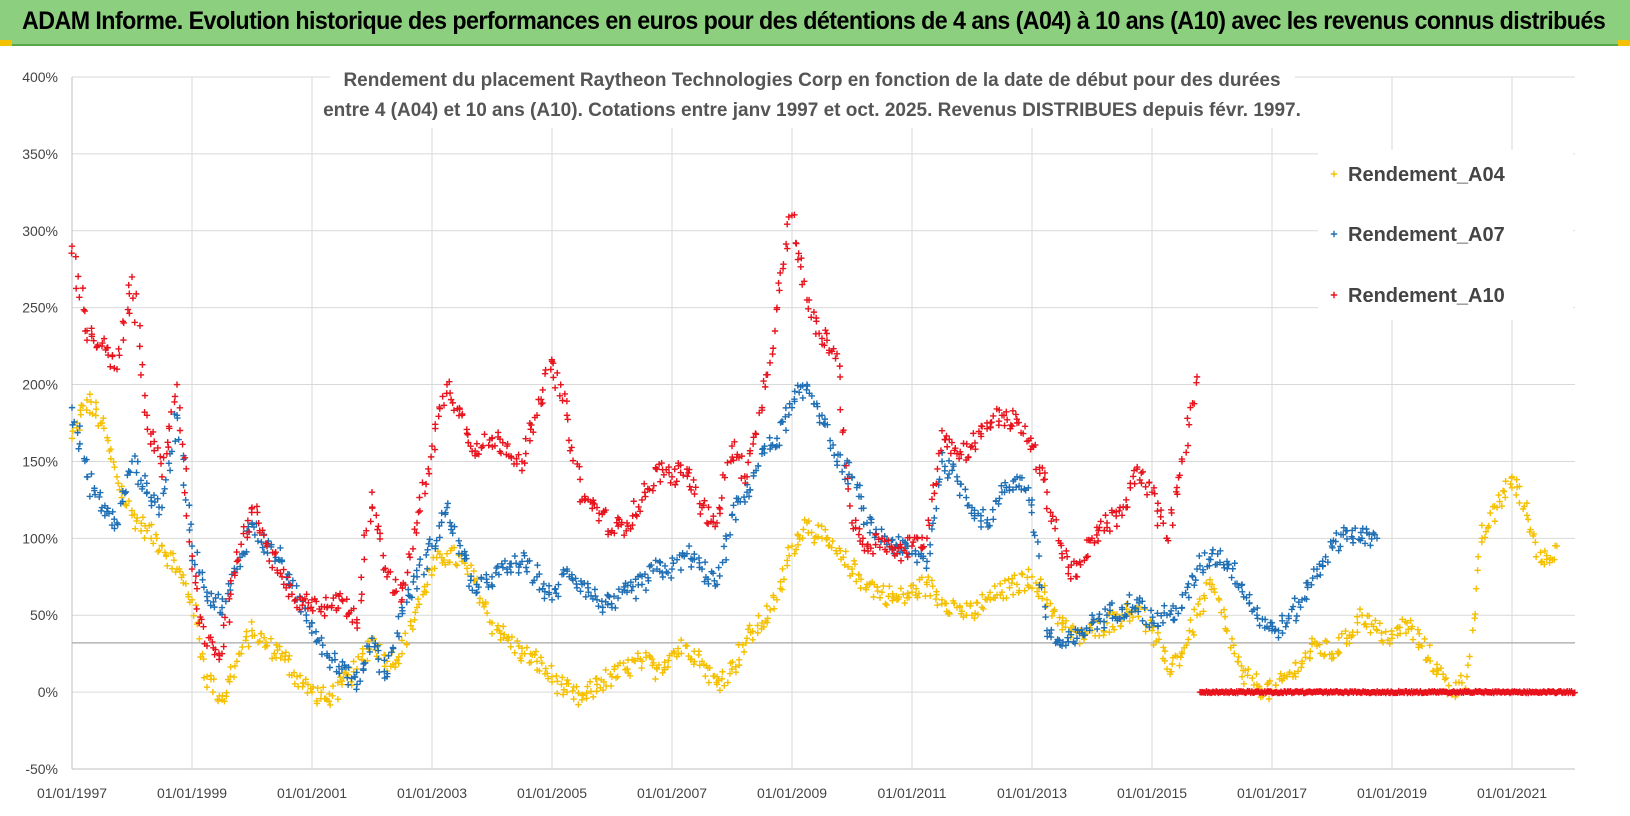  What do you see at coordinates (1426, 235) in the screenshot?
I see `legend-label: Rendement_A07` at bounding box center [1426, 235].